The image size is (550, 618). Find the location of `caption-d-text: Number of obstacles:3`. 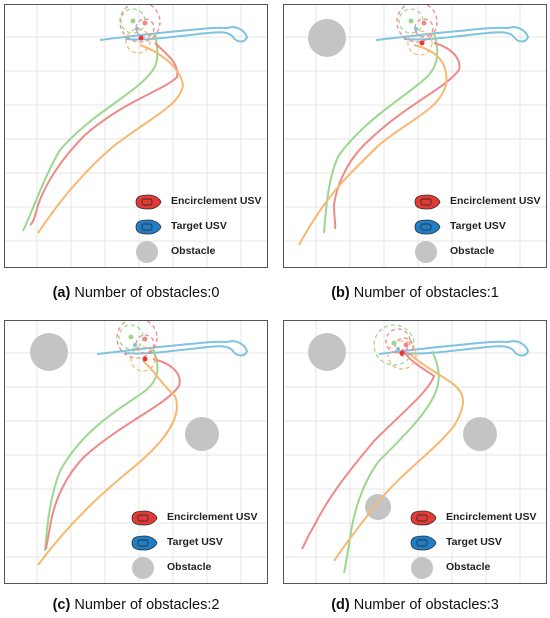

caption-d-text: Number of obstacles:3 is located at coordinates (426, 605).